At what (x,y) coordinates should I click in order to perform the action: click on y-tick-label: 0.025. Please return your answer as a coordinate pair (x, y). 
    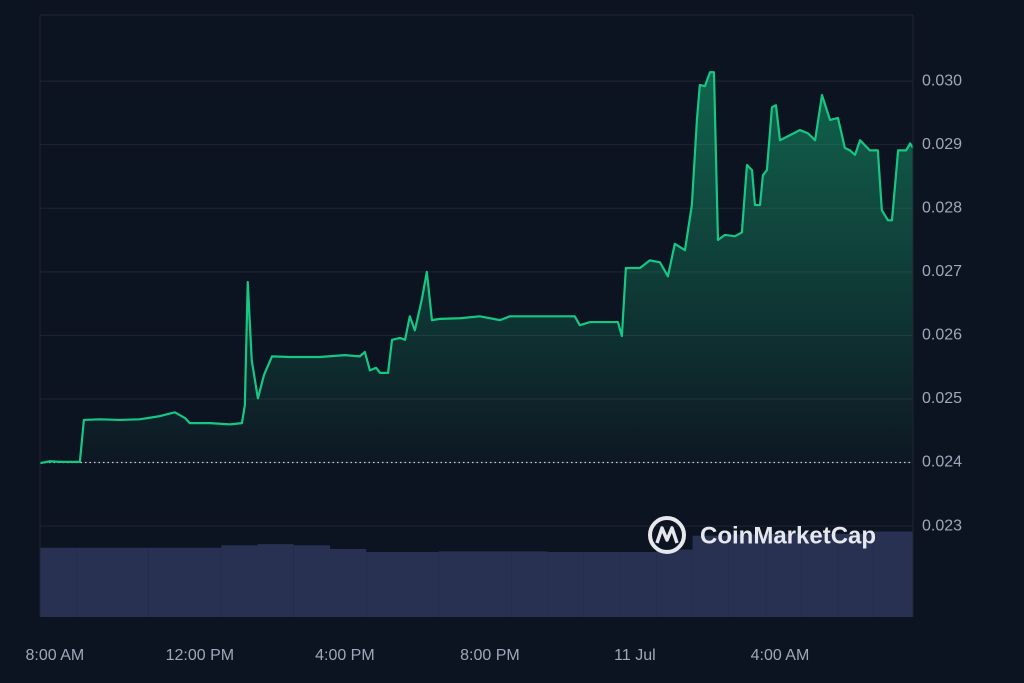
    Looking at the image, I should click on (942, 398).